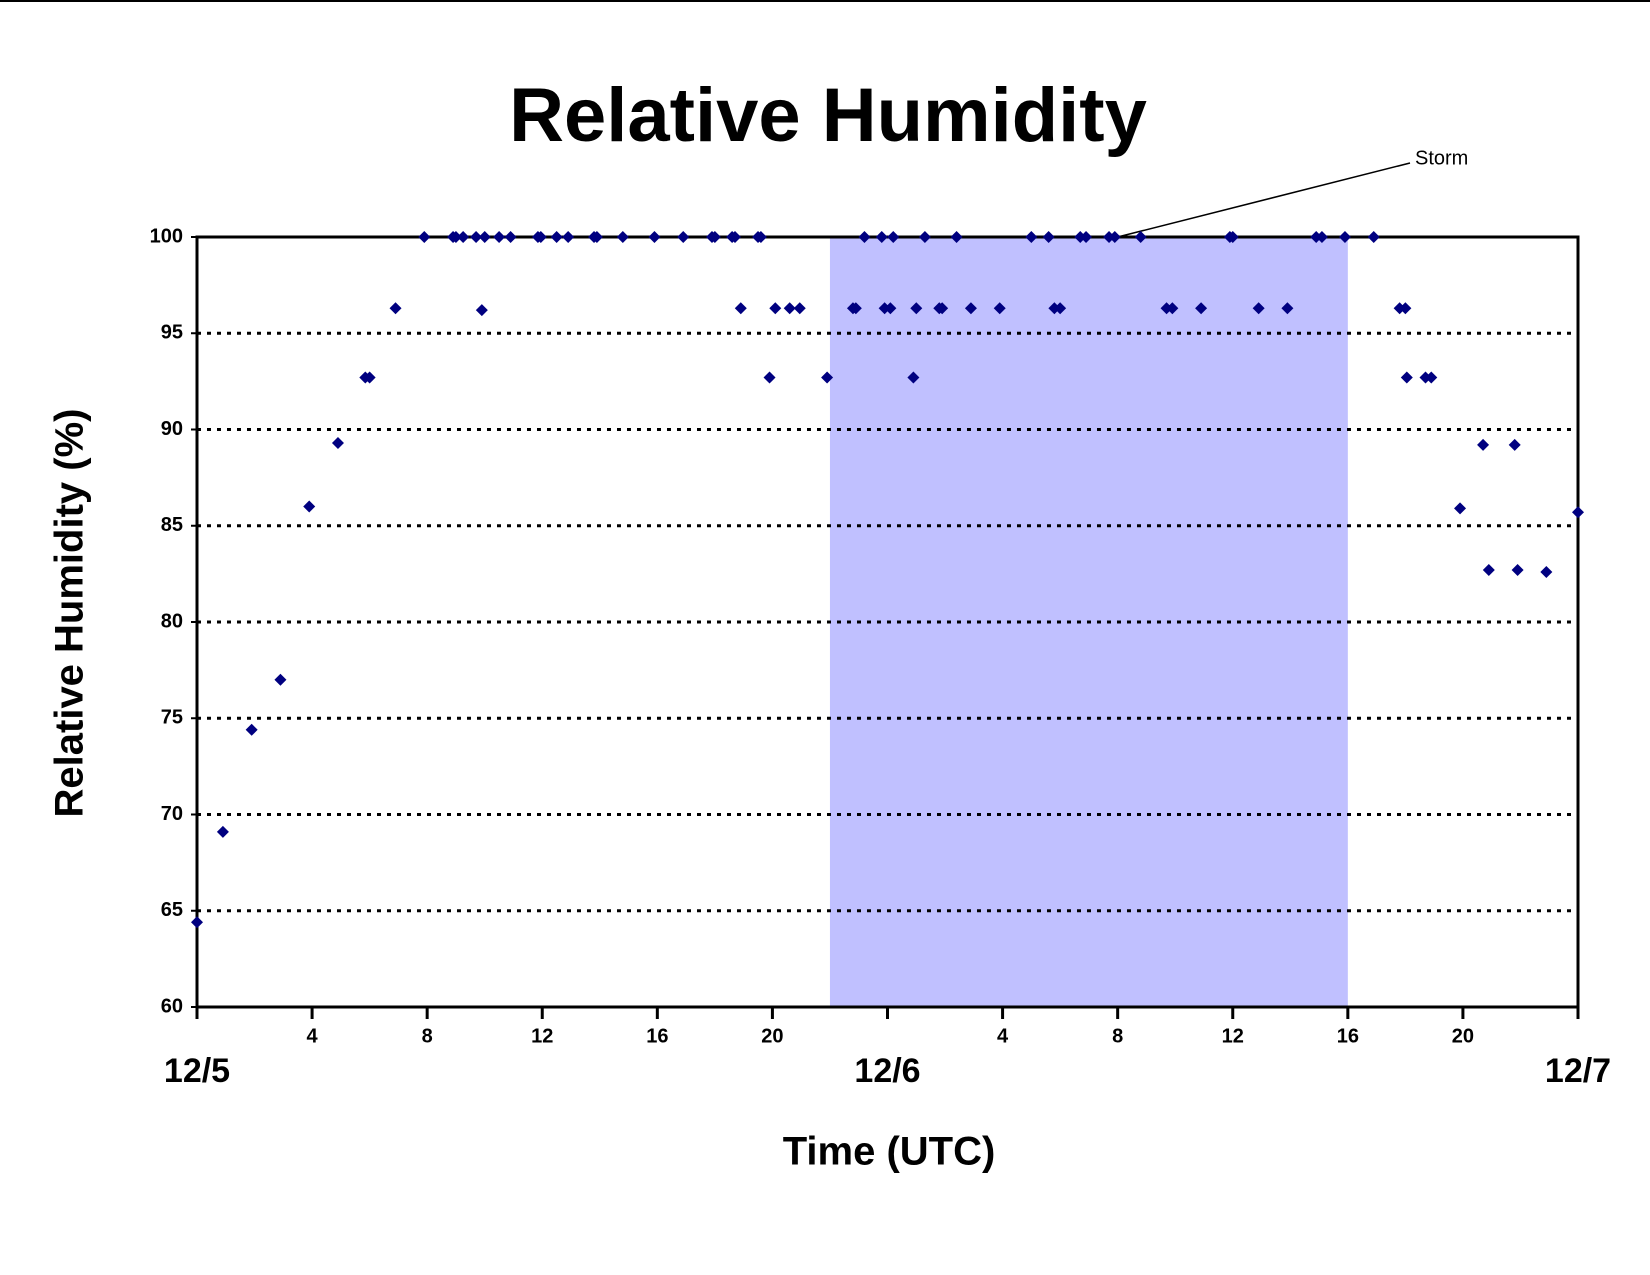 The height and width of the screenshot is (1275, 1650). I want to click on y-tick-label: 65, so click(172, 910).